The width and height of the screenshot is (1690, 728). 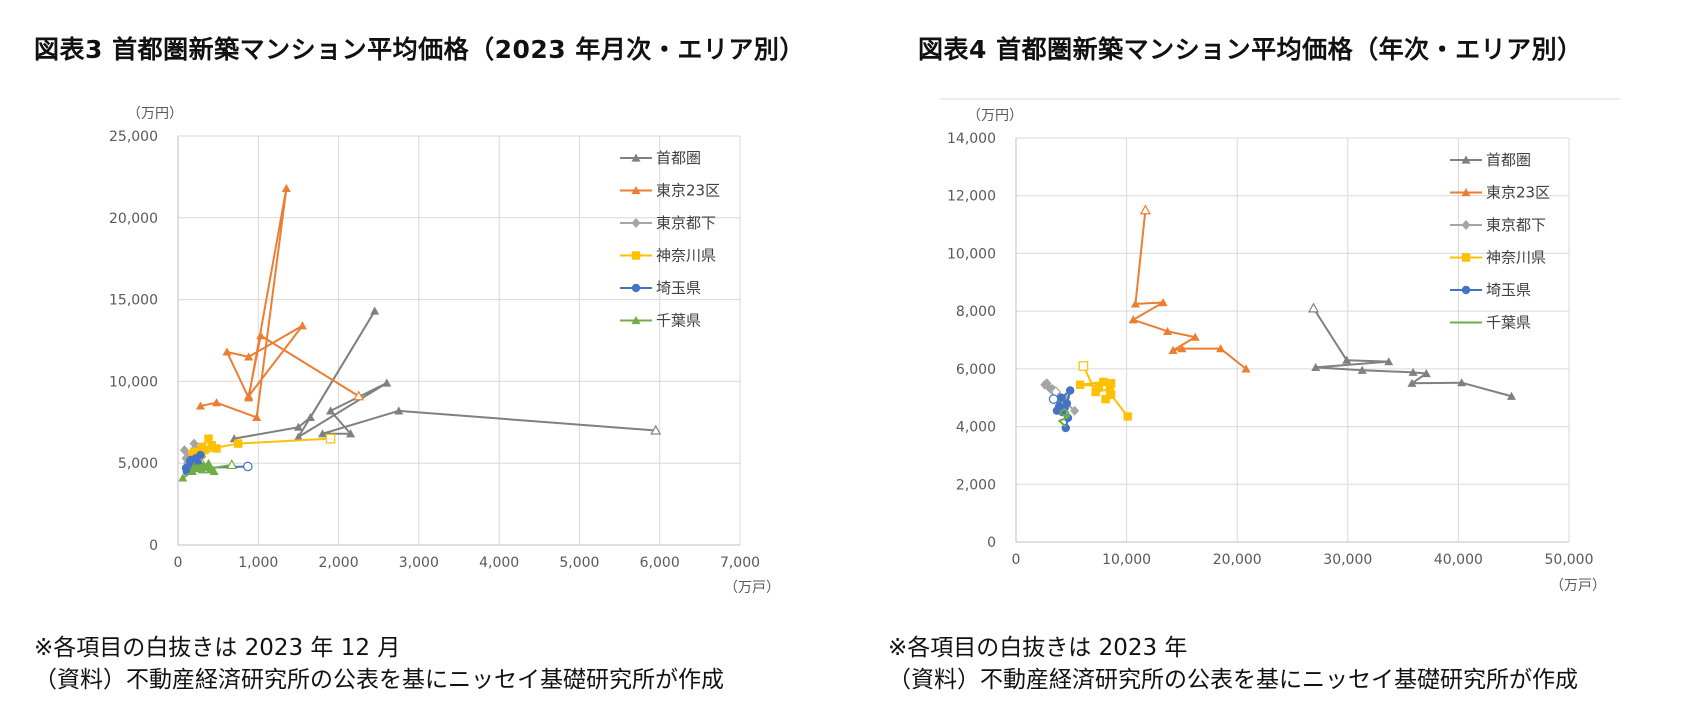 I want to click on figure-3-title: 図表3 首都圏新築マンション平均価格（2023 年月次・エリア別）, so click(x=419, y=49).